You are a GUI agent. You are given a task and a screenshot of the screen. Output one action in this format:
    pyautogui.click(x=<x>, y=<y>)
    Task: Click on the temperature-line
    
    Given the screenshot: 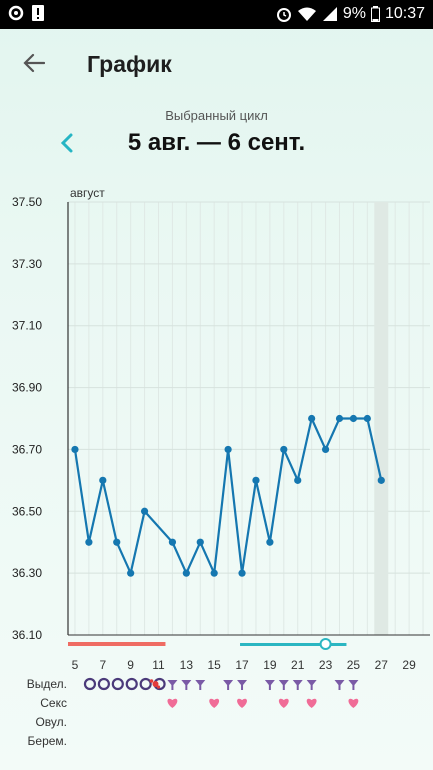 What is the action you would take?
    pyautogui.click(x=228, y=496)
    